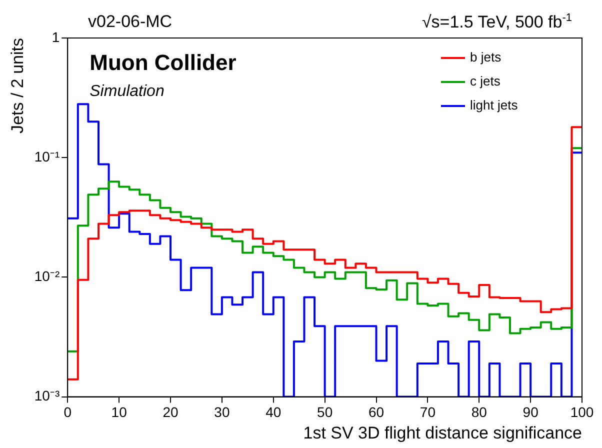 Image resolution: width=602 pixels, height=448 pixels. What do you see at coordinates (442, 432) in the screenshot?
I see `x-axis-title: 1st SV 3D flight distance significance` at bounding box center [442, 432].